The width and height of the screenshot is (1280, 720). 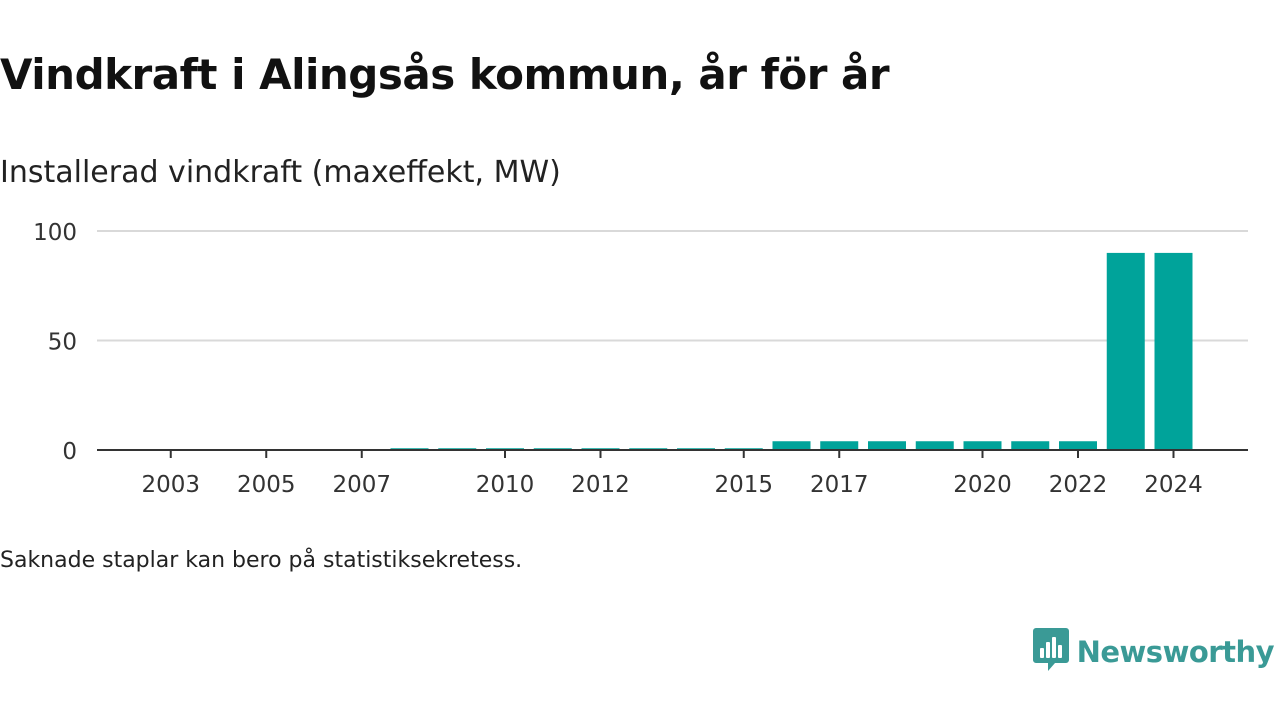 I want to click on x-tick-label: 2024, so click(x=1173, y=485).